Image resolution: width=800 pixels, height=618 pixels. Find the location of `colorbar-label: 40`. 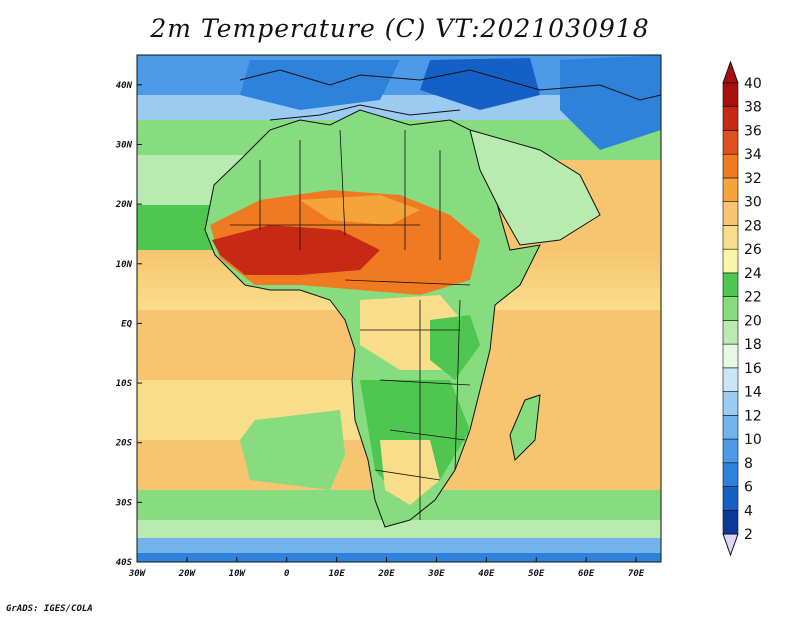

colorbar-label: 40 is located at coordinates (753, 84).